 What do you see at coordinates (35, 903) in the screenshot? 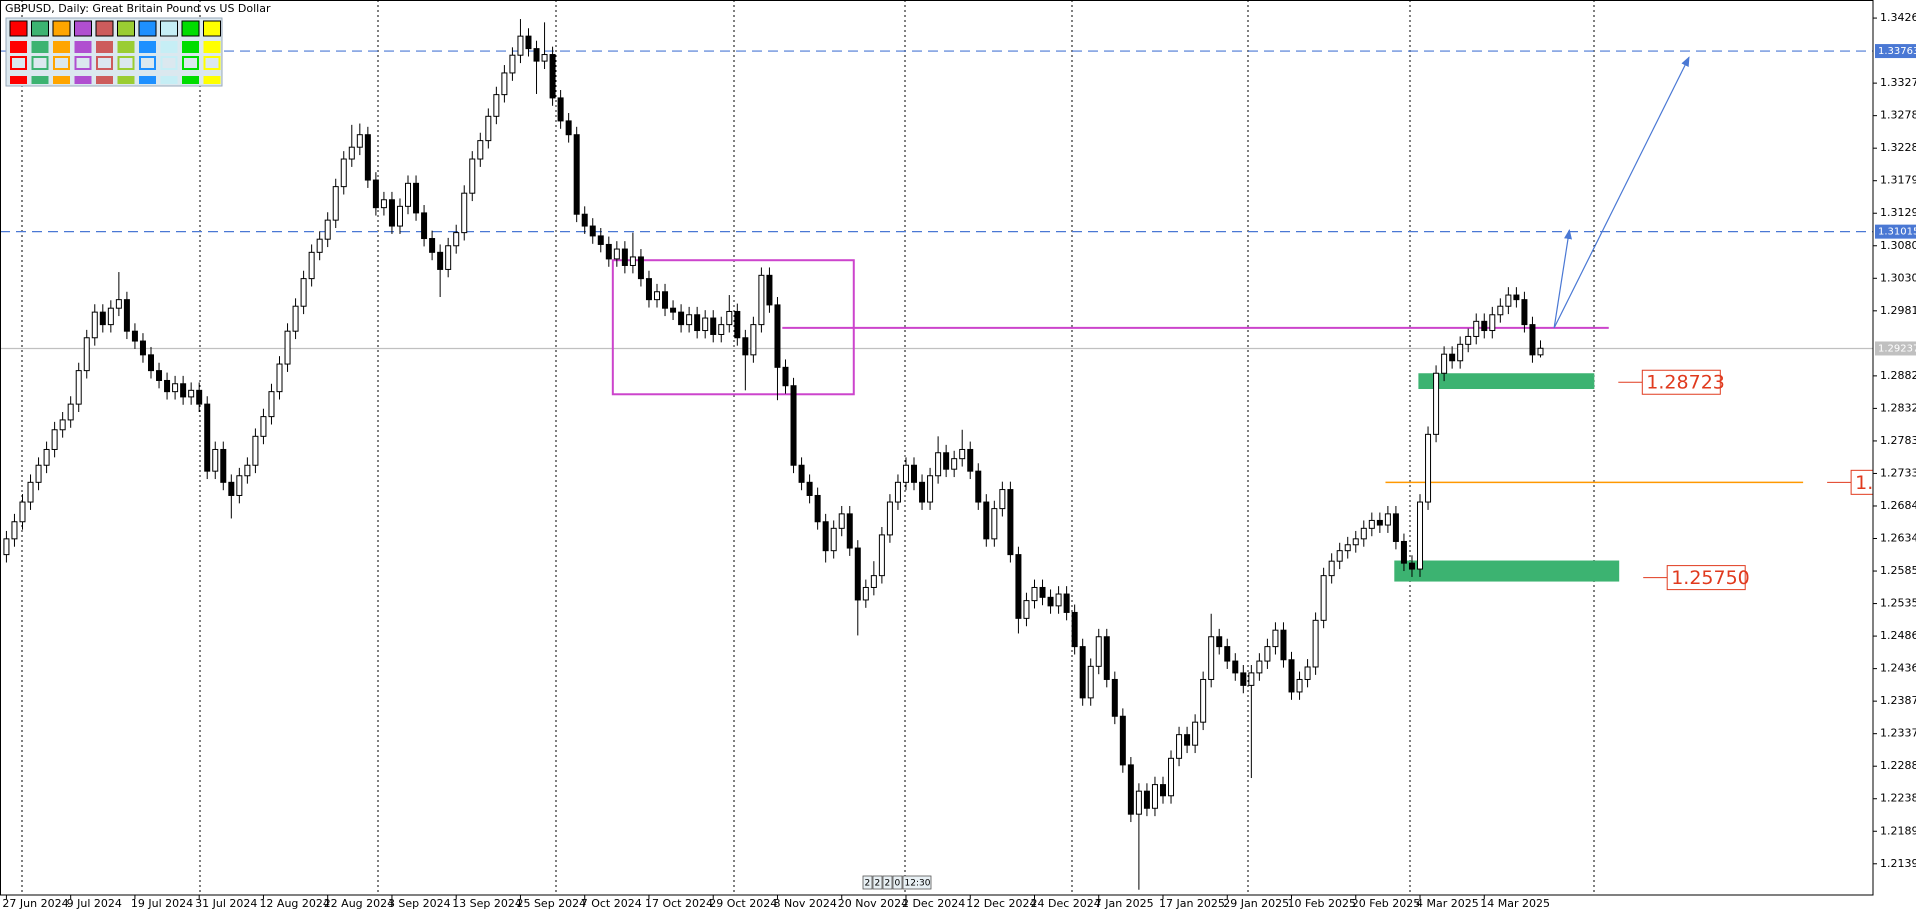
I see `x-tick-label: 27 Jun 2024` at bounding box center [35, 903].